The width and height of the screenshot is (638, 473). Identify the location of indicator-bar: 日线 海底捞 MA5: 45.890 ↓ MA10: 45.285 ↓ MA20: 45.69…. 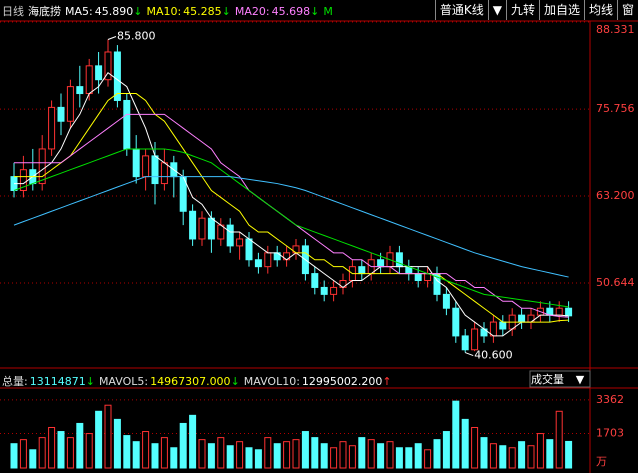
(168, 11).